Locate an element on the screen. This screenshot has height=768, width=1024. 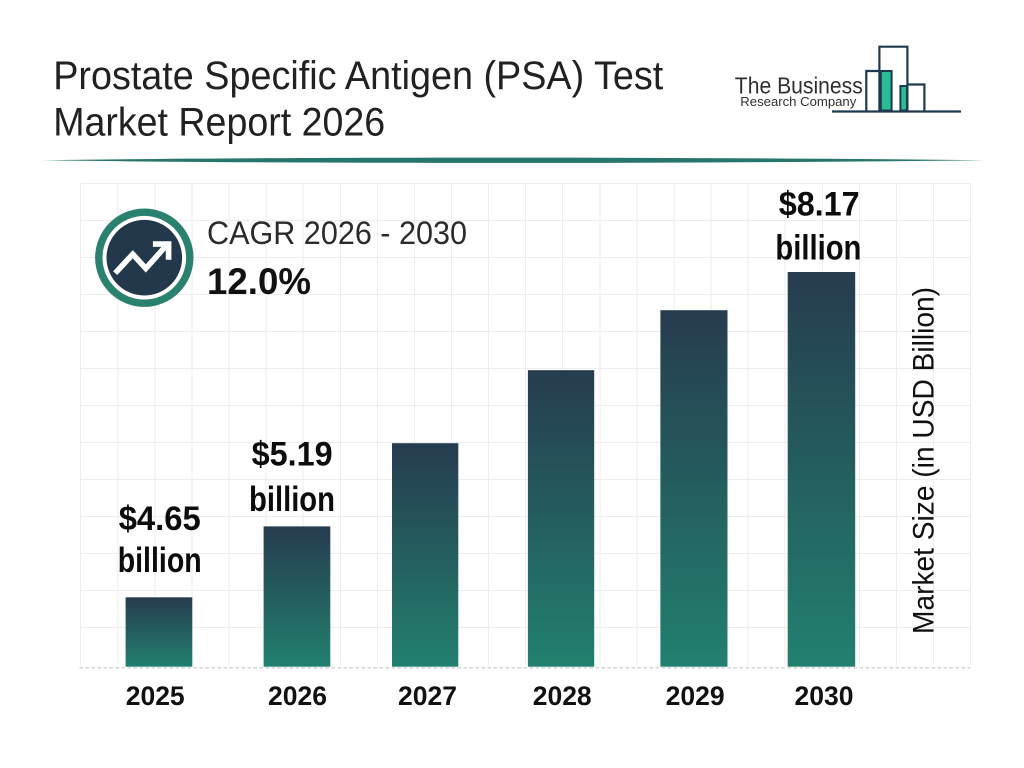
svg-text: 2029 is located at coordinates (695, 696).